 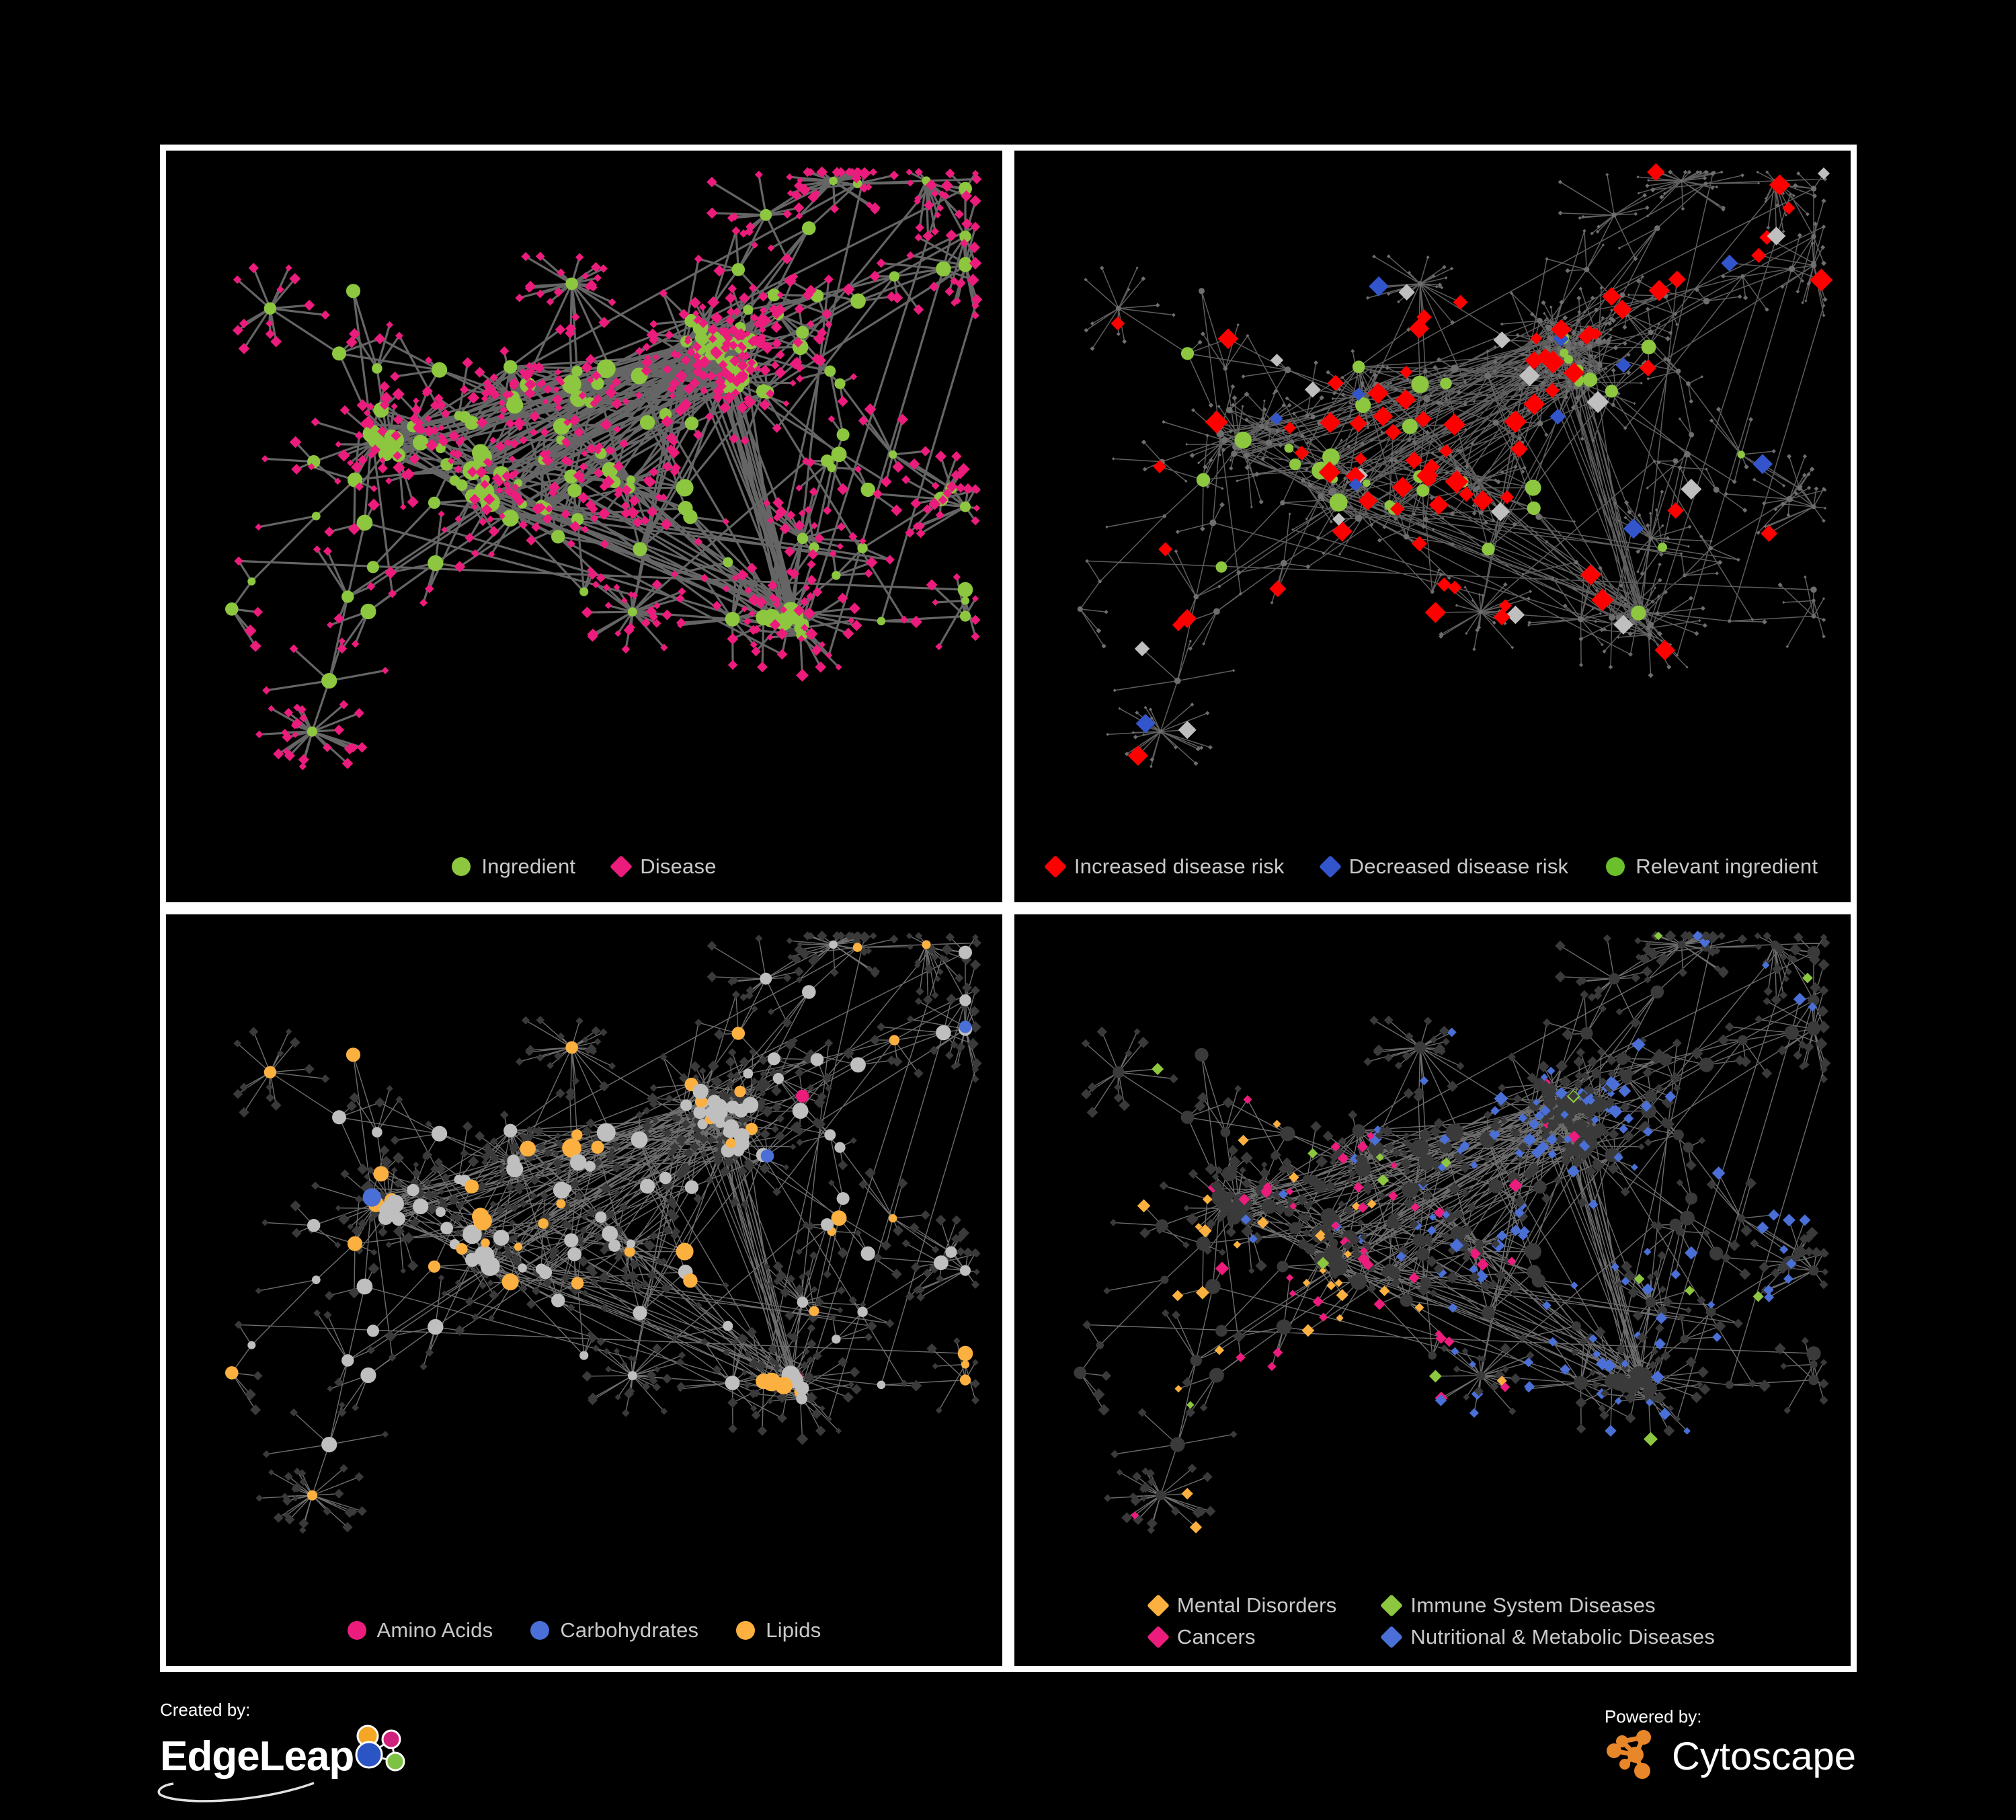 I want to click on cytoscape-wordmark: Cytoscape, so click(x=1763, y=1756).